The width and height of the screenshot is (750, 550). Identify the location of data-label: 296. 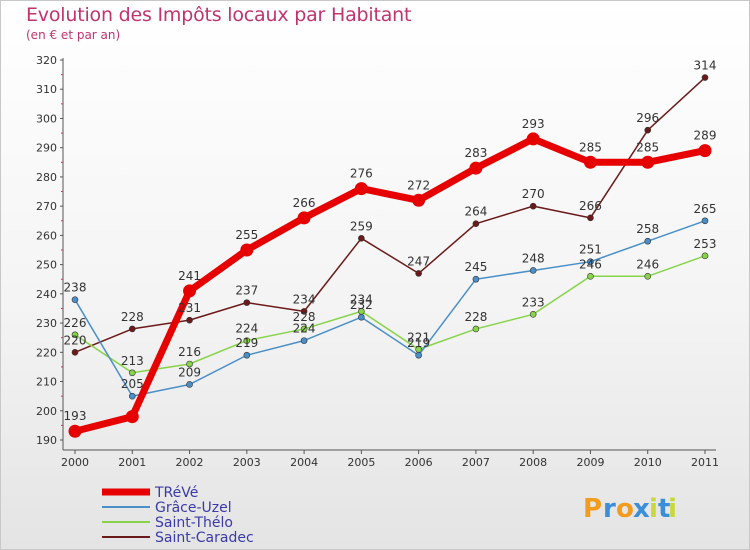
(647, 118).